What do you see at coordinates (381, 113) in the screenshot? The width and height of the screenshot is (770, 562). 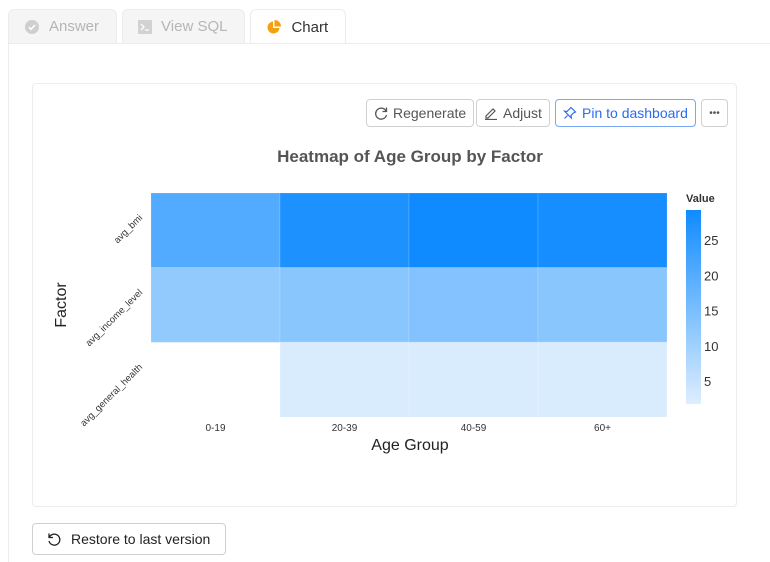 I see `refresh-icon` at bounding box center [381, 113].